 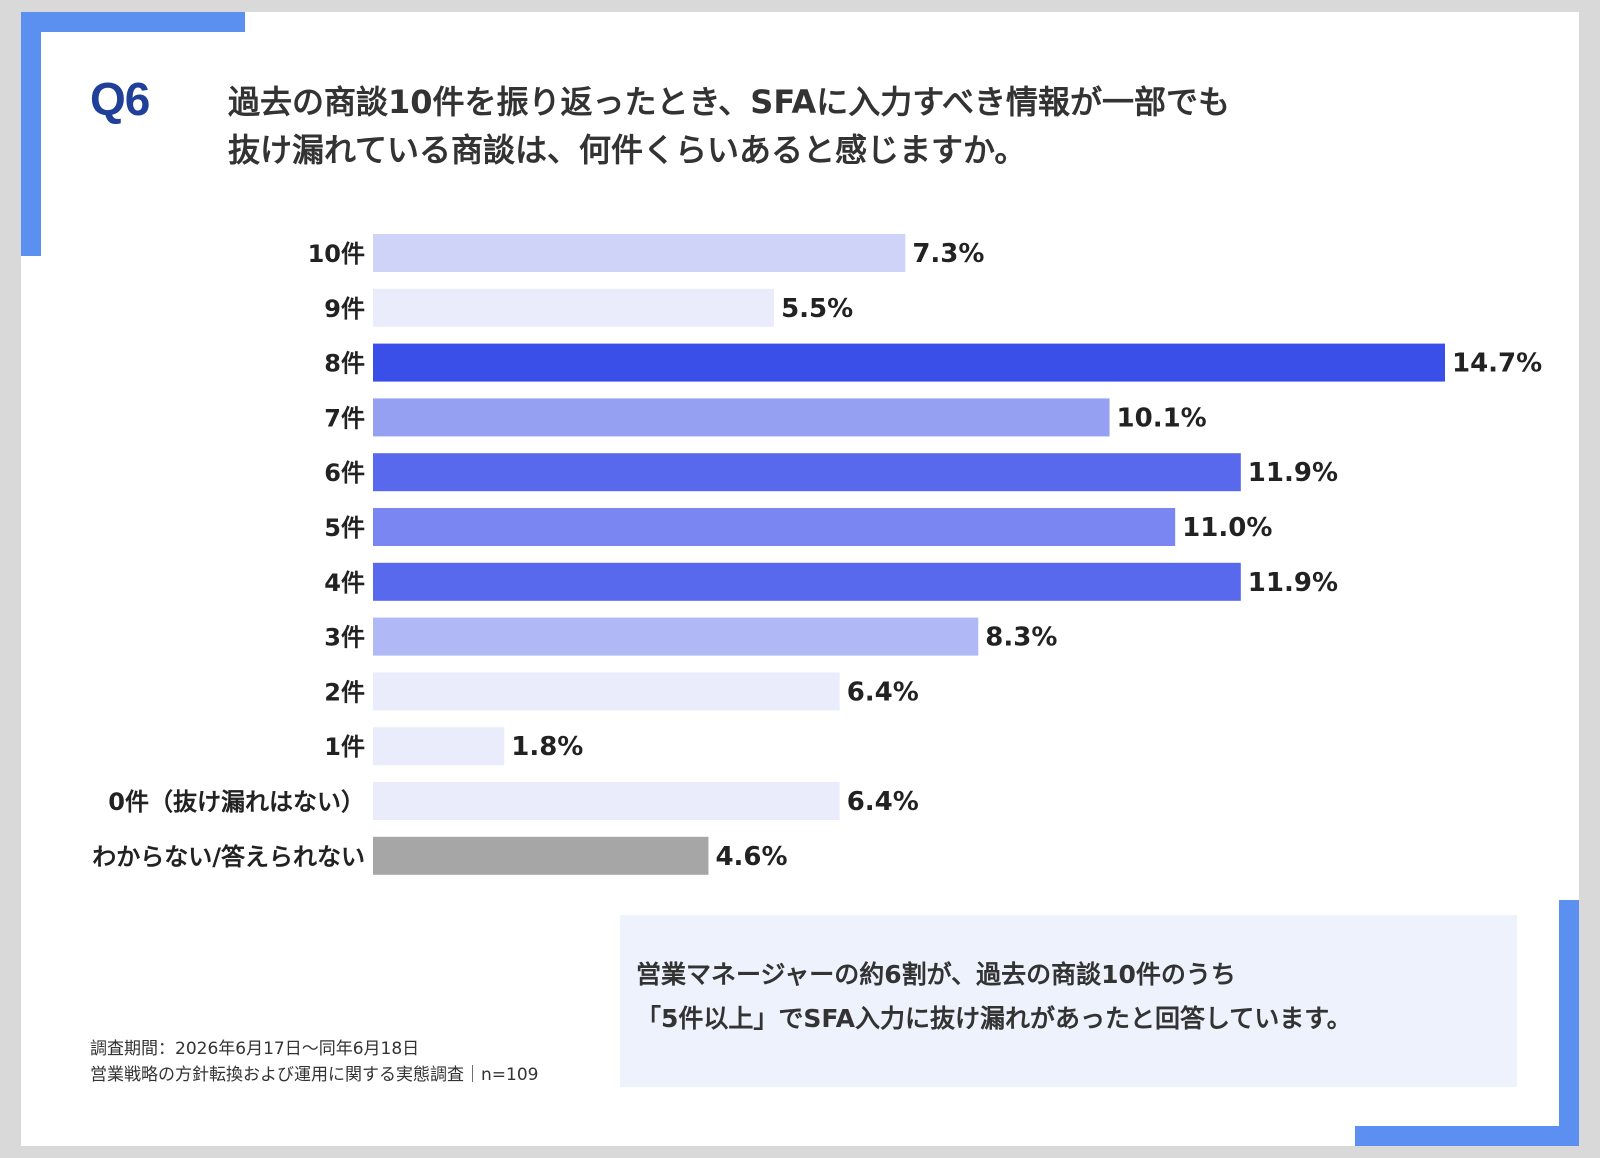 What do you see at coordinates (344, 309) in the screenshot?
I see `category-label: 9件` at bounding box center [344, 309].